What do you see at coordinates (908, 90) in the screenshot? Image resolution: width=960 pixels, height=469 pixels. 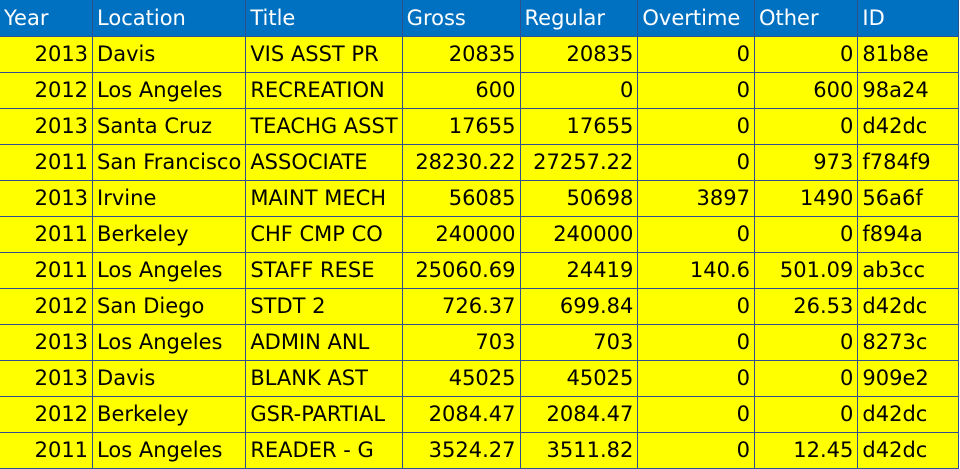 I see `cell-id: 98a24` at bounding box center [908, 90].